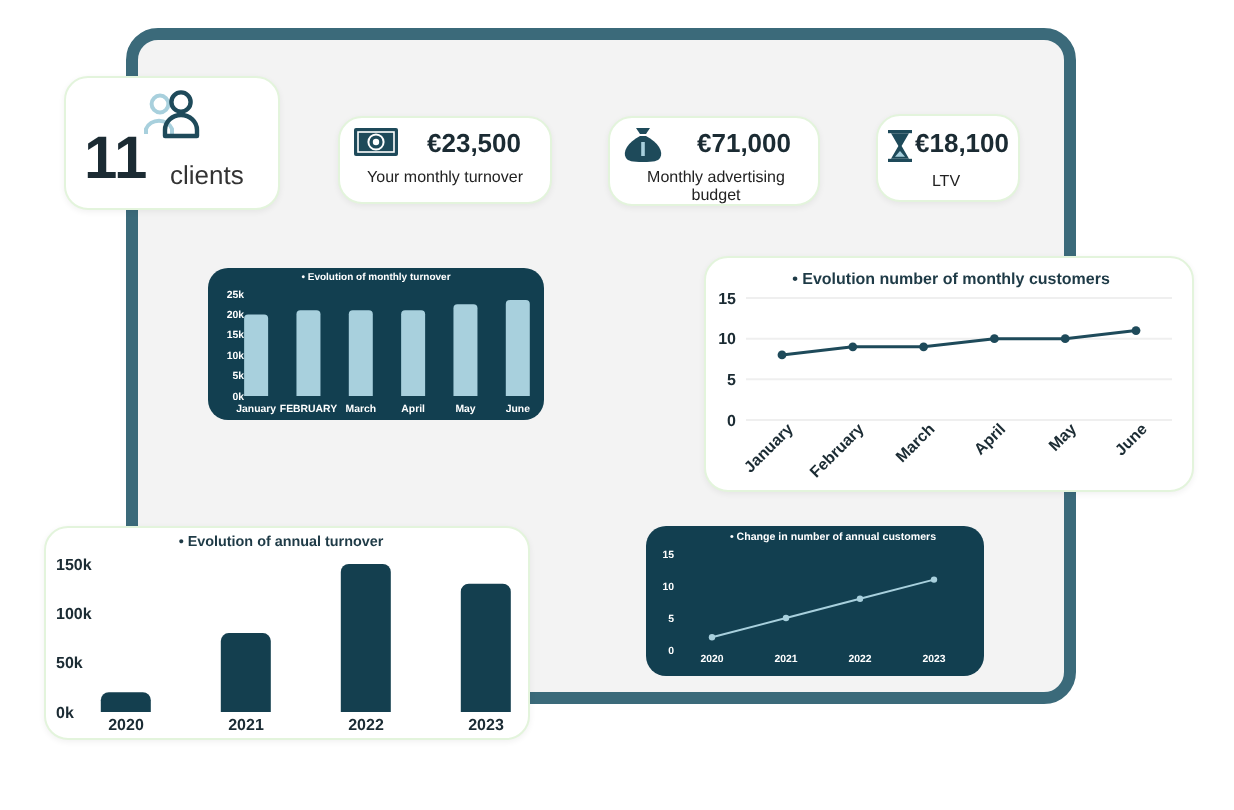  Describe the element at coordinates (366, 725) in the screenshot. I see `x-tick-label: 2022` at that location.